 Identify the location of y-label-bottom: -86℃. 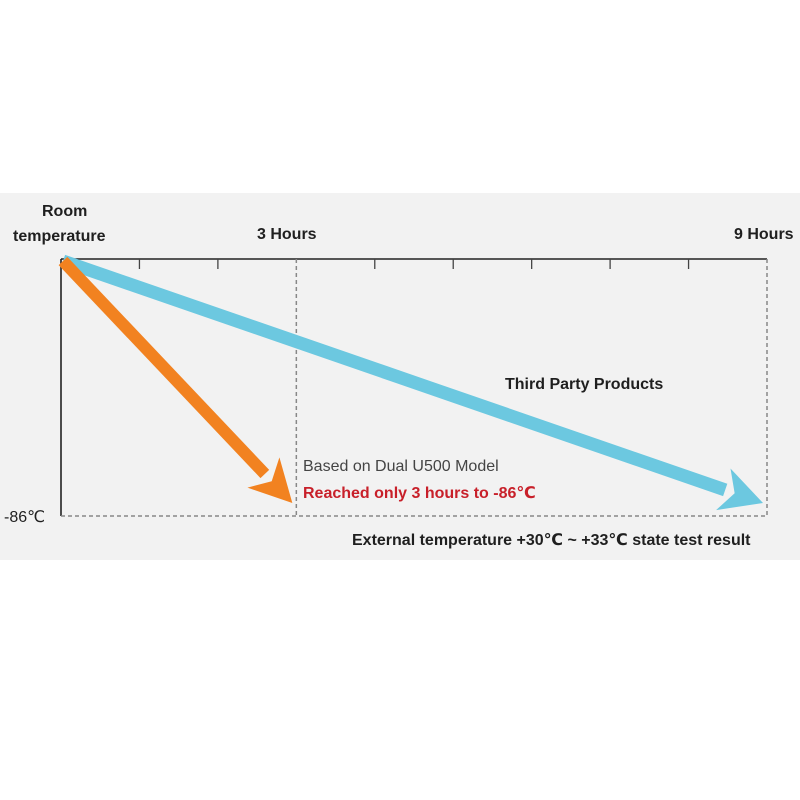
(25, 517).